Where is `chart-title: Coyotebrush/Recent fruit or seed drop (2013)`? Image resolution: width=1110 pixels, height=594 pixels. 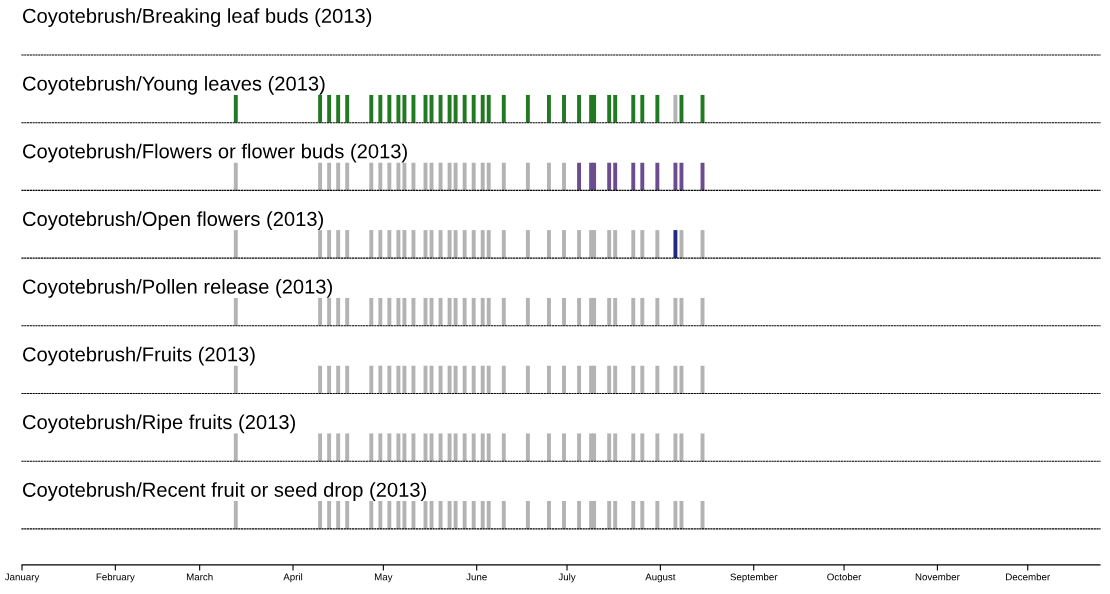
chart-title: Coyotebrush/Recent fruit or seed drop (2013) is located at coordinates (224, 491).